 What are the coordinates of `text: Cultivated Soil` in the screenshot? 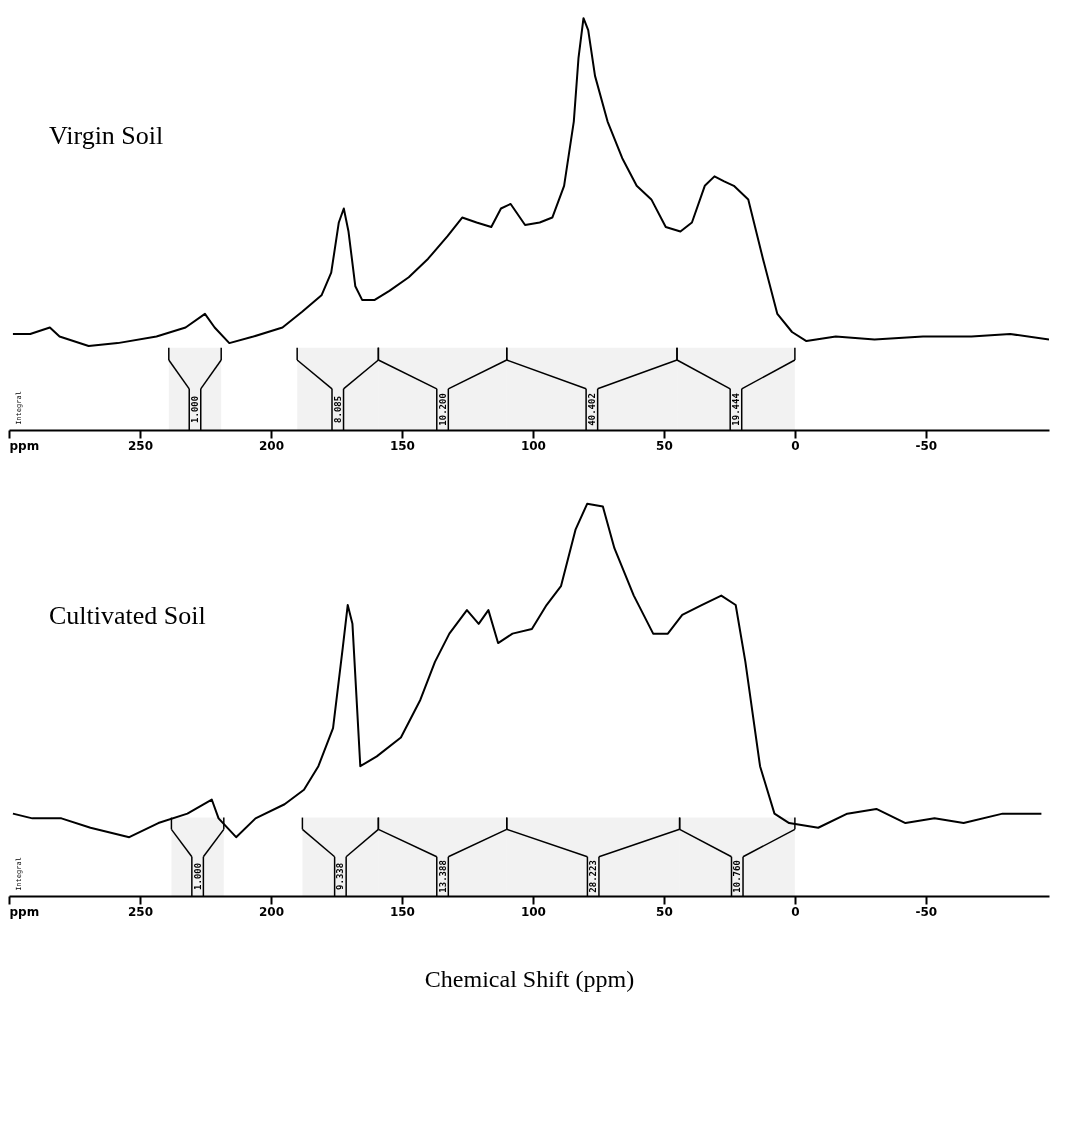 It's located at (127, 615).